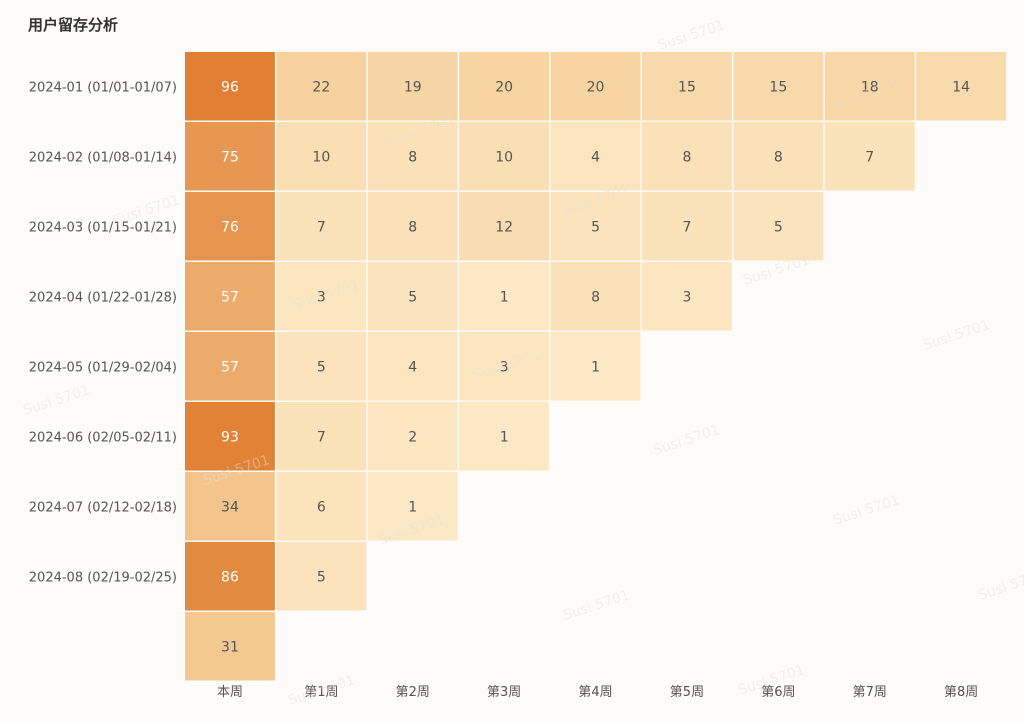  I want to click on cell-value-label: 6, so click(321, 507).